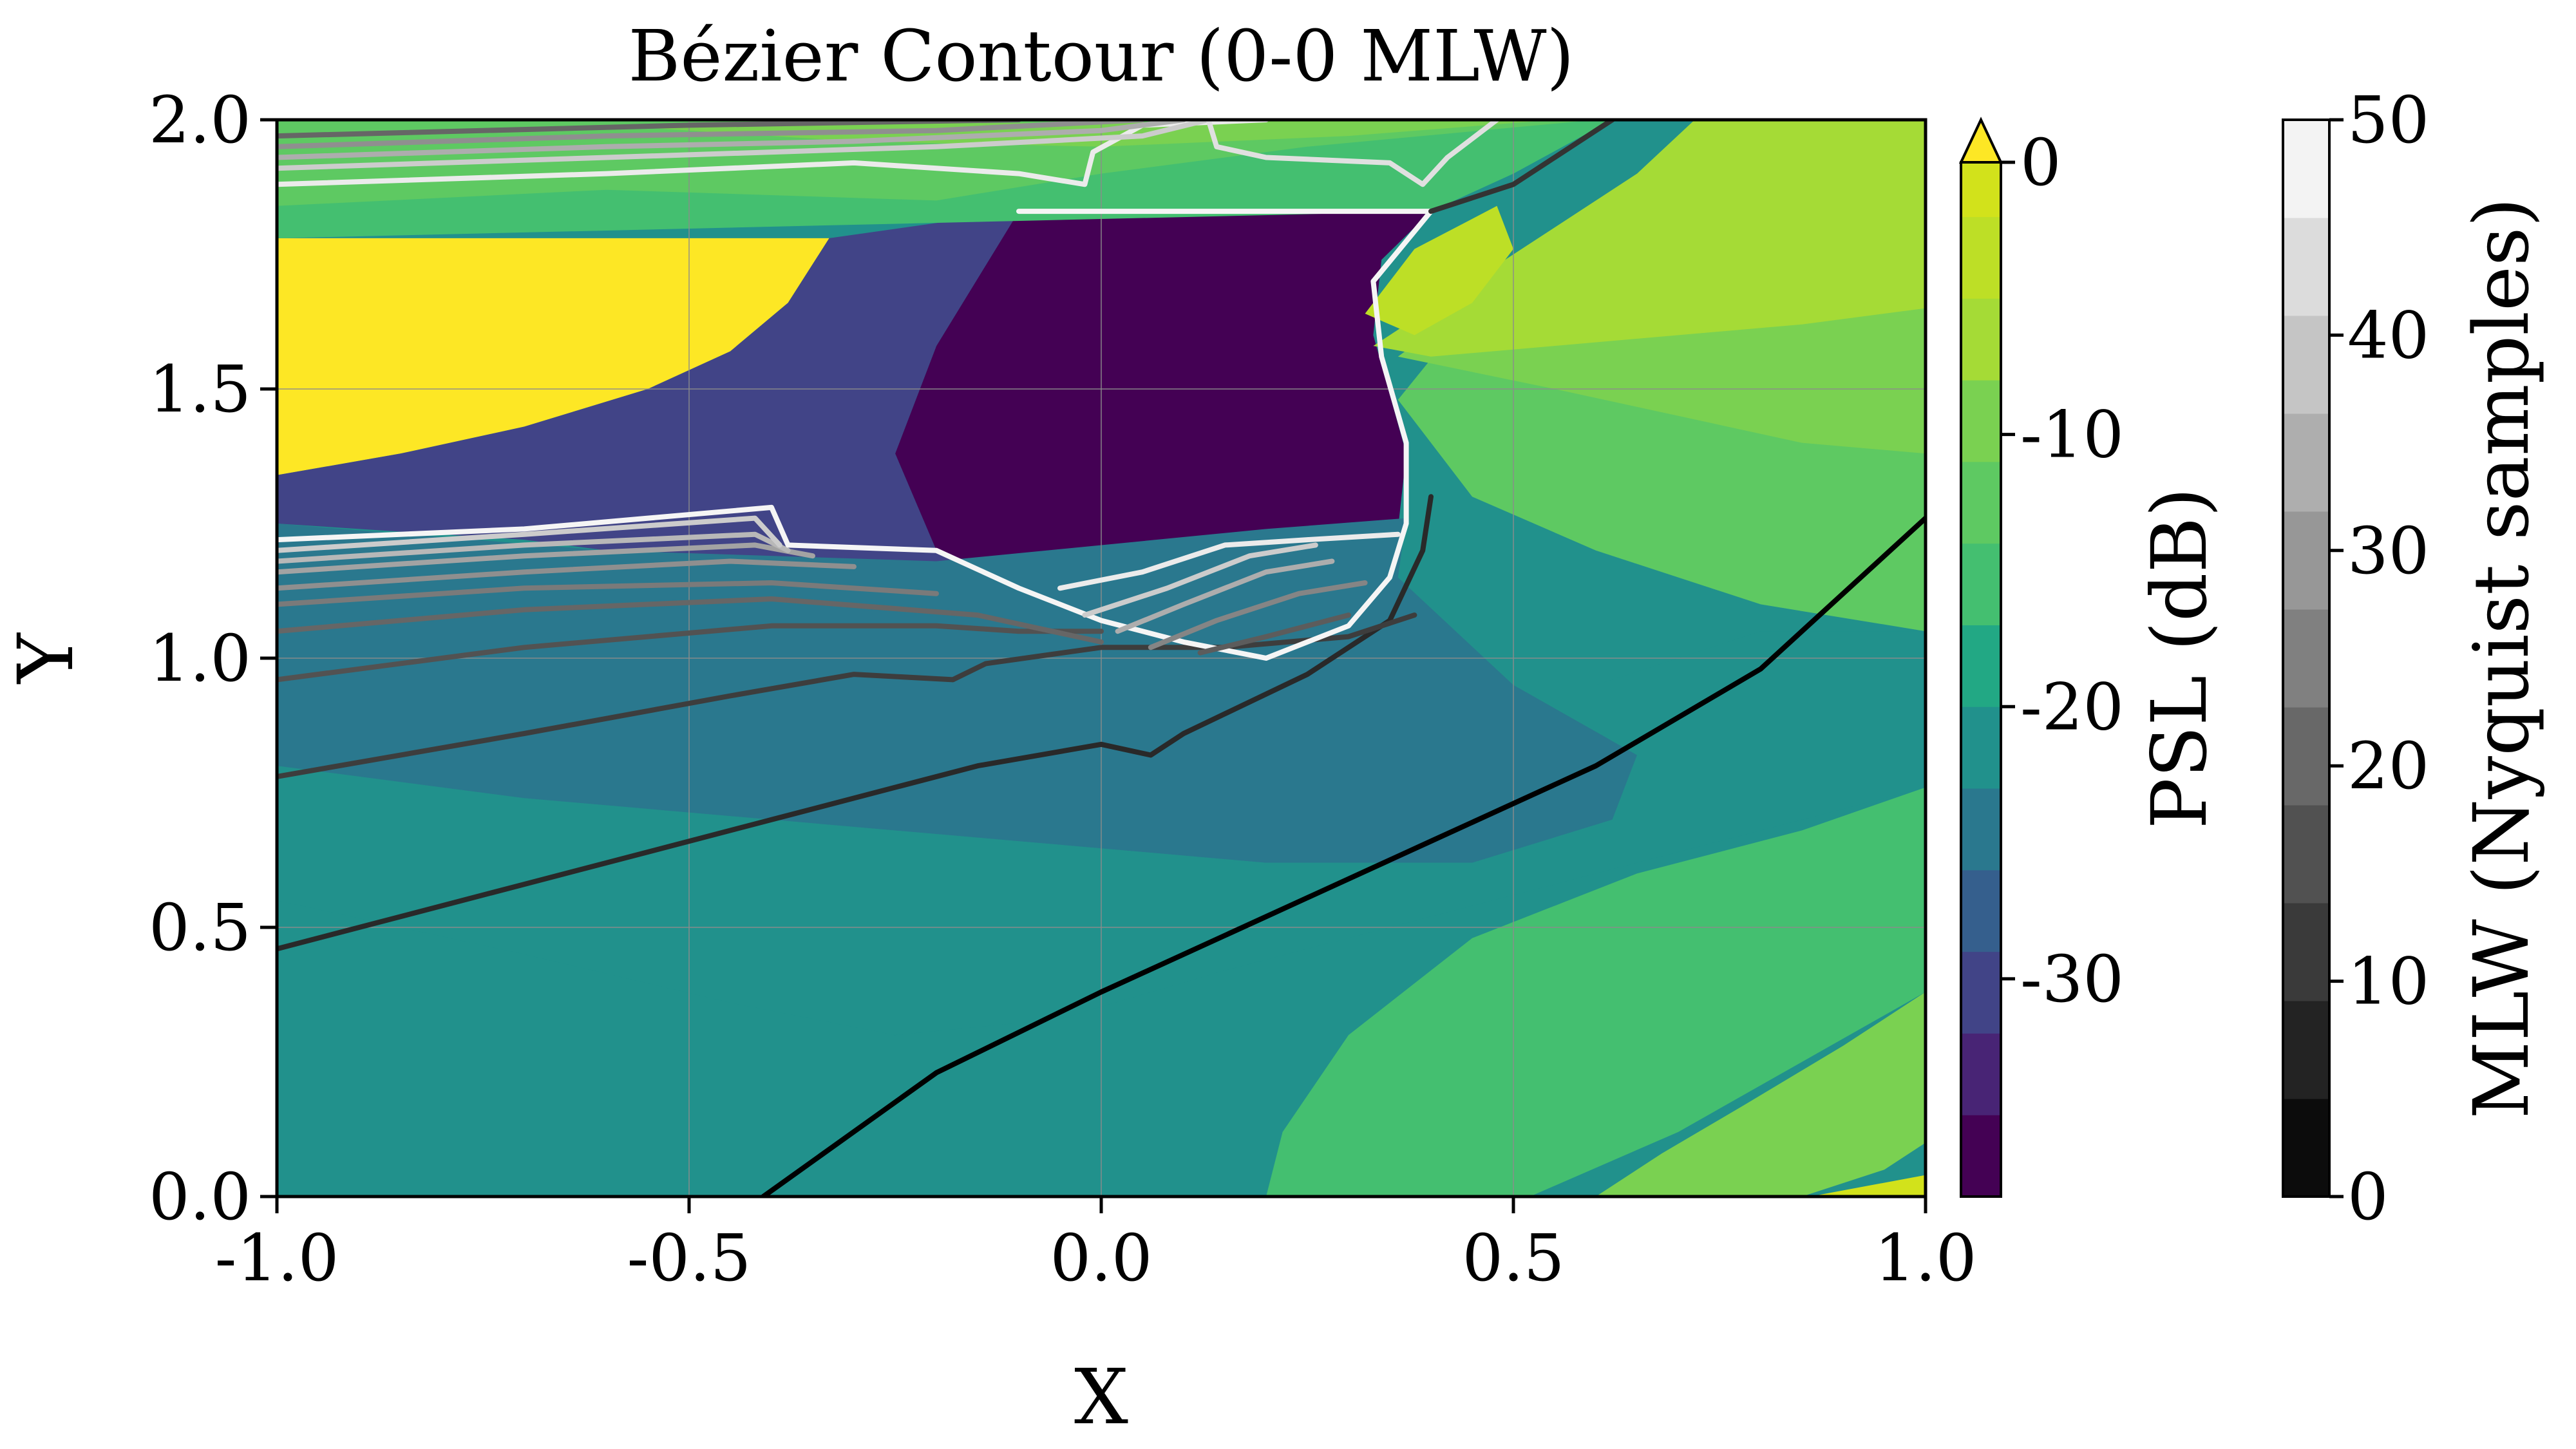 This screenshot has width=2576, height=1449. I want to click on psl-colorbar-tick-label-0: 0, so click(2041, 163).